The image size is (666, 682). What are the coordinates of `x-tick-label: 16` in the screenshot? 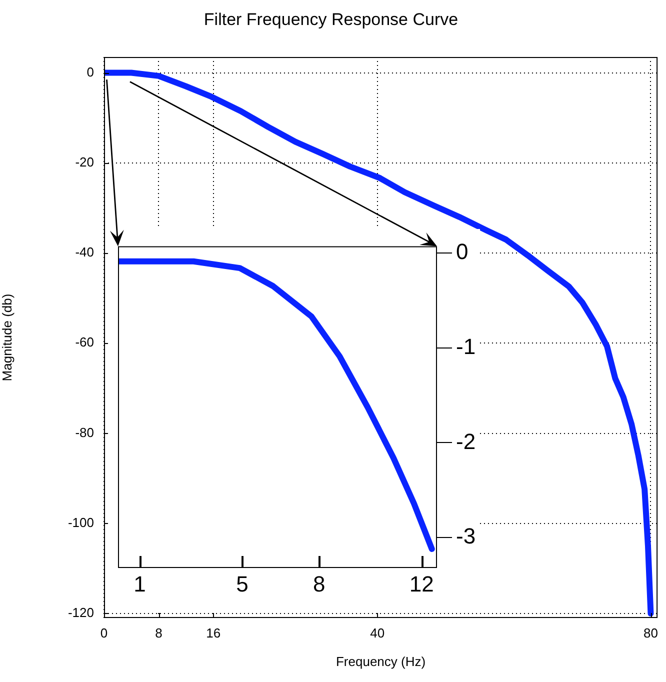 It's located at (213, 632).